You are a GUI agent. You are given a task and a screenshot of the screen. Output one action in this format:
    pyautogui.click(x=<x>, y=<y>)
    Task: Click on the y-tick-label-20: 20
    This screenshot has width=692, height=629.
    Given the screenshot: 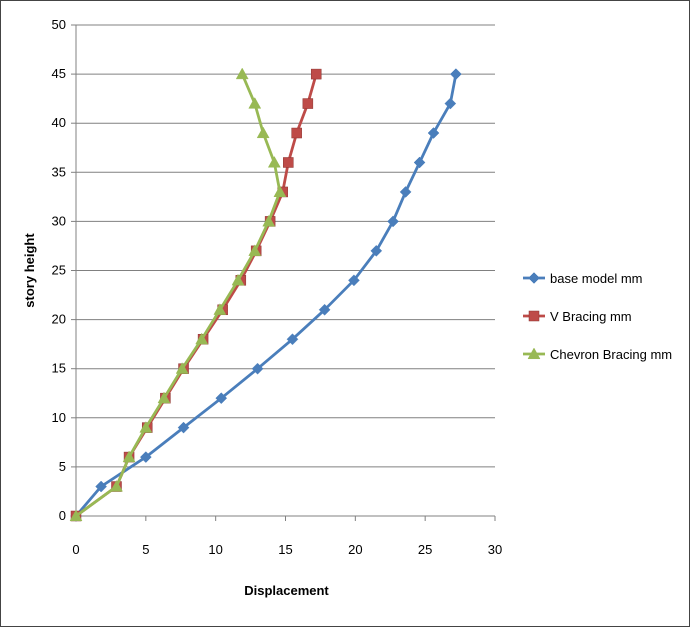 What is the action you would take?
    pyautogui.click(x=59, y=319)
    